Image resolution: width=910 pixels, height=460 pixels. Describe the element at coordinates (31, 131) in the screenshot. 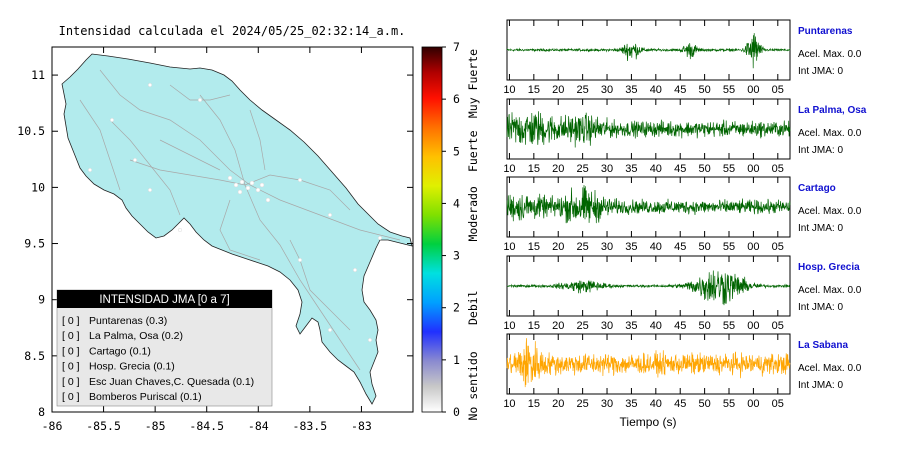

I see `map-y-tick-label: 10.5` at that location.